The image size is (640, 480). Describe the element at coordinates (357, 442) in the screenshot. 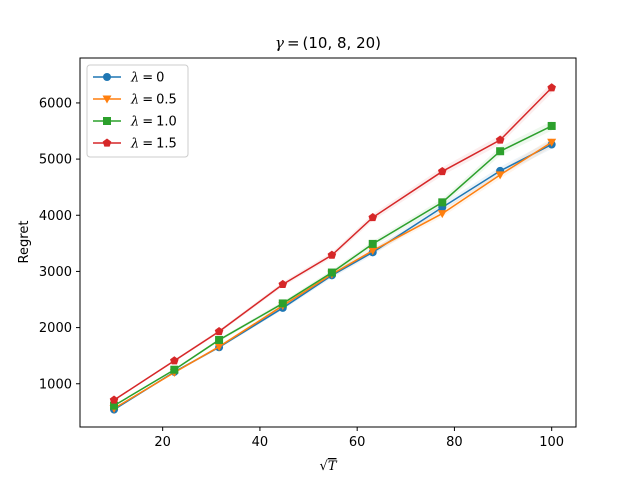

I see `x-tick-label: 60` at that location.